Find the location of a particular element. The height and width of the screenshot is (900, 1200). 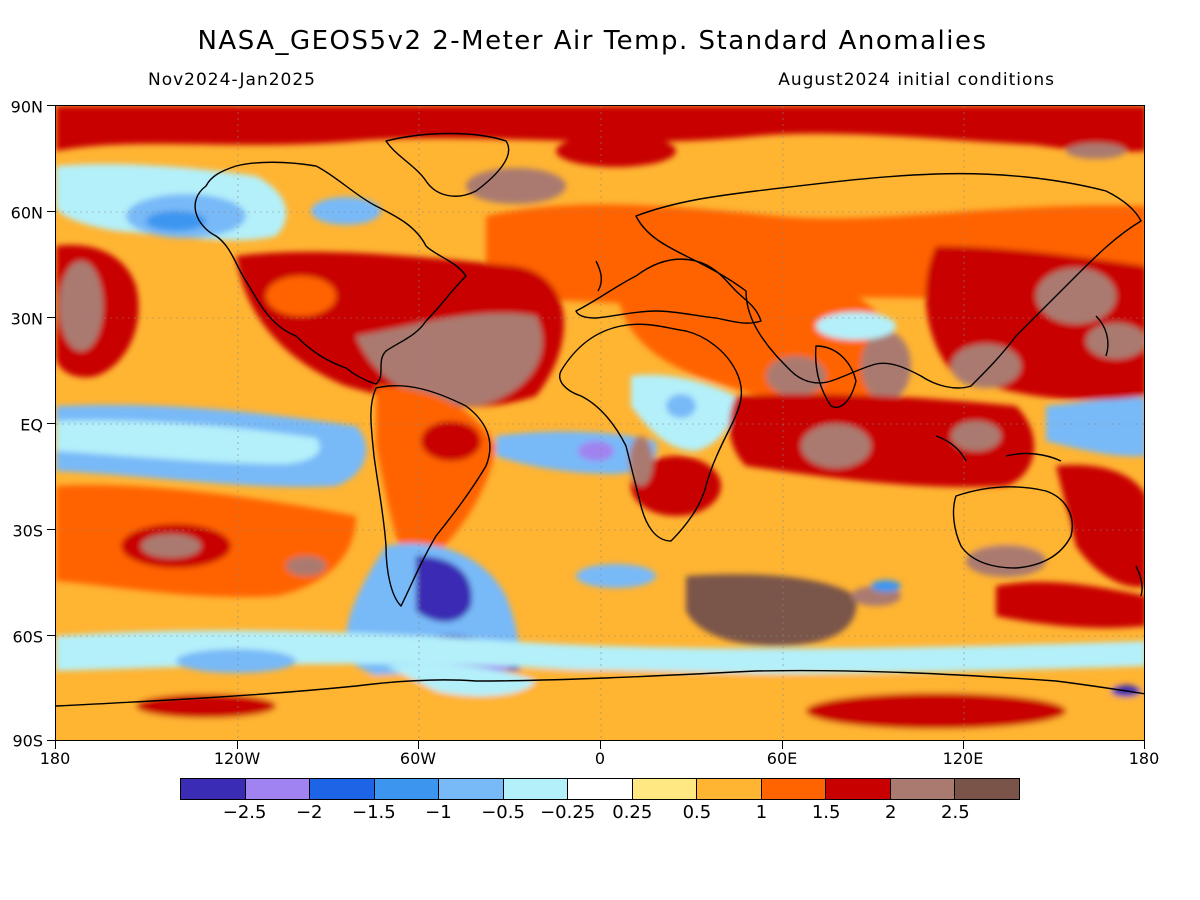

color-scale-bar is located at coordinates (600, 789).